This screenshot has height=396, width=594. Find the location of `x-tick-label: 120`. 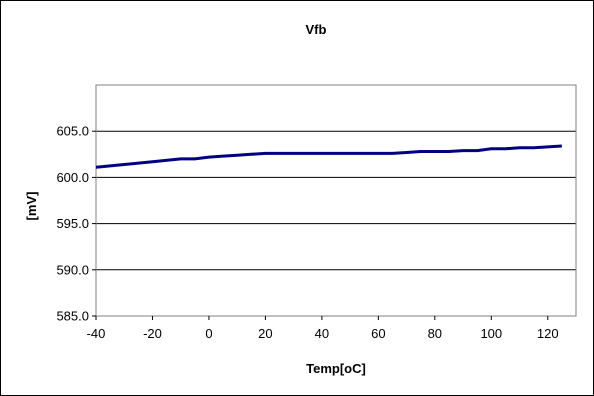

x-tick-label: 120 is located at coordinates (548, 333).